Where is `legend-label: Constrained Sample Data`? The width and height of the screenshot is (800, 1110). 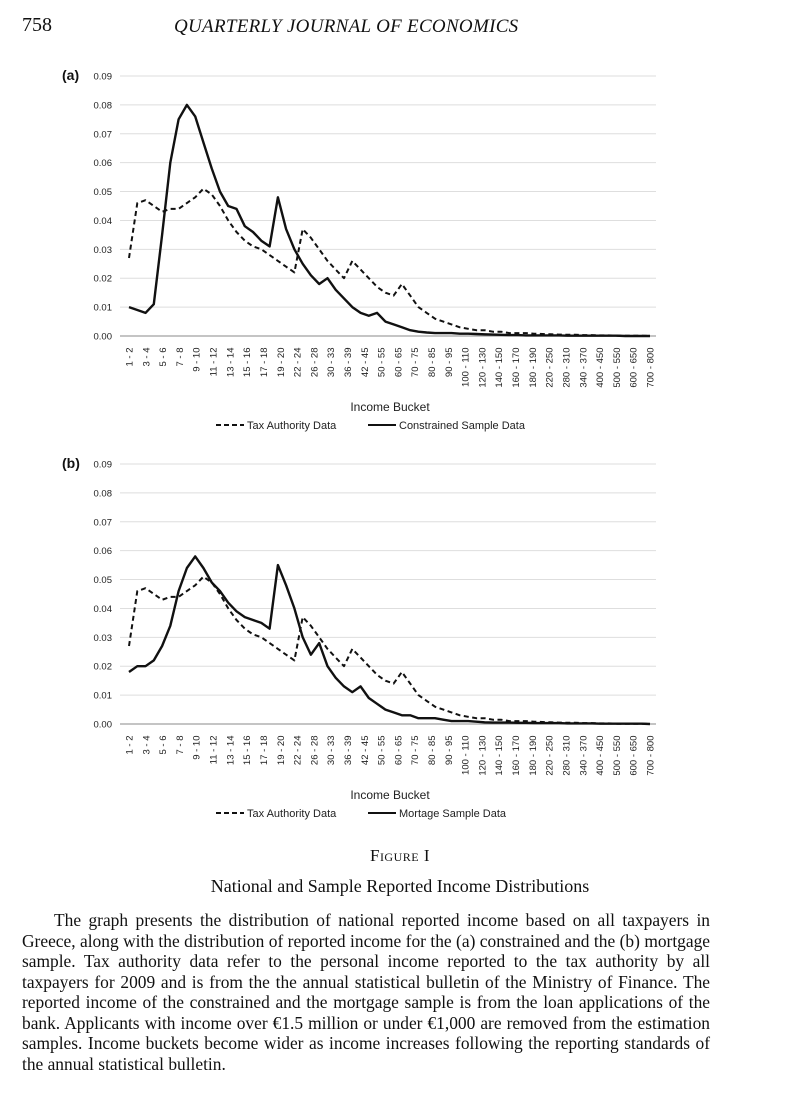 legend-label: Constrained Sample Data is located at coordinates (462, 426).